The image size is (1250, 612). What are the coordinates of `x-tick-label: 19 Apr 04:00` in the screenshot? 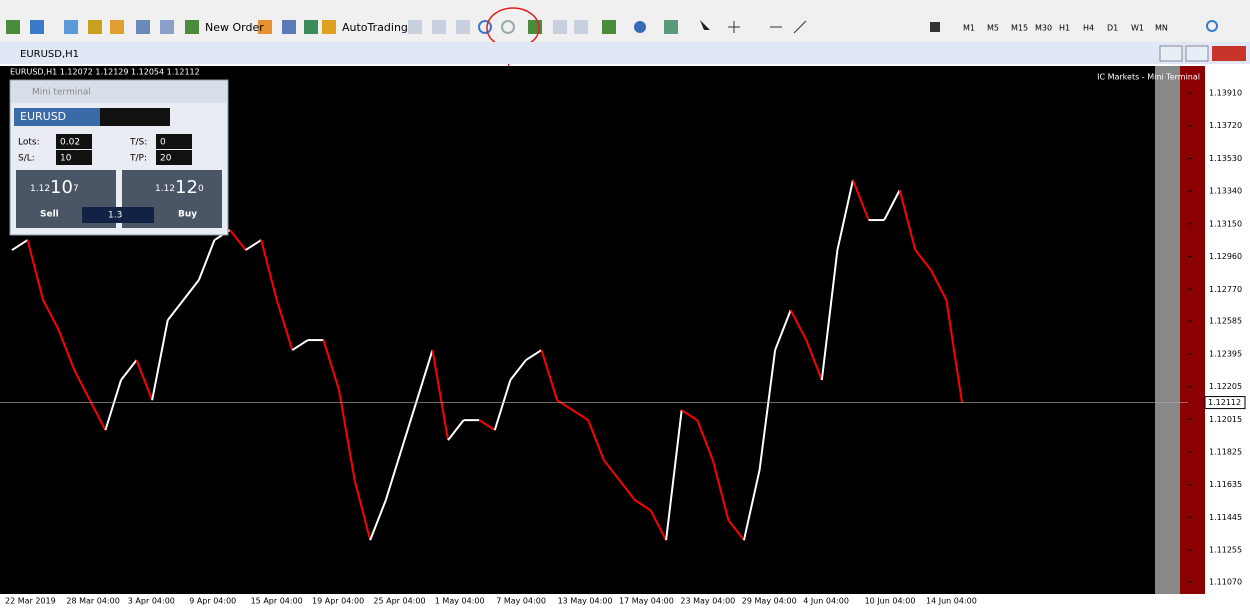 It's located at (338, 601).